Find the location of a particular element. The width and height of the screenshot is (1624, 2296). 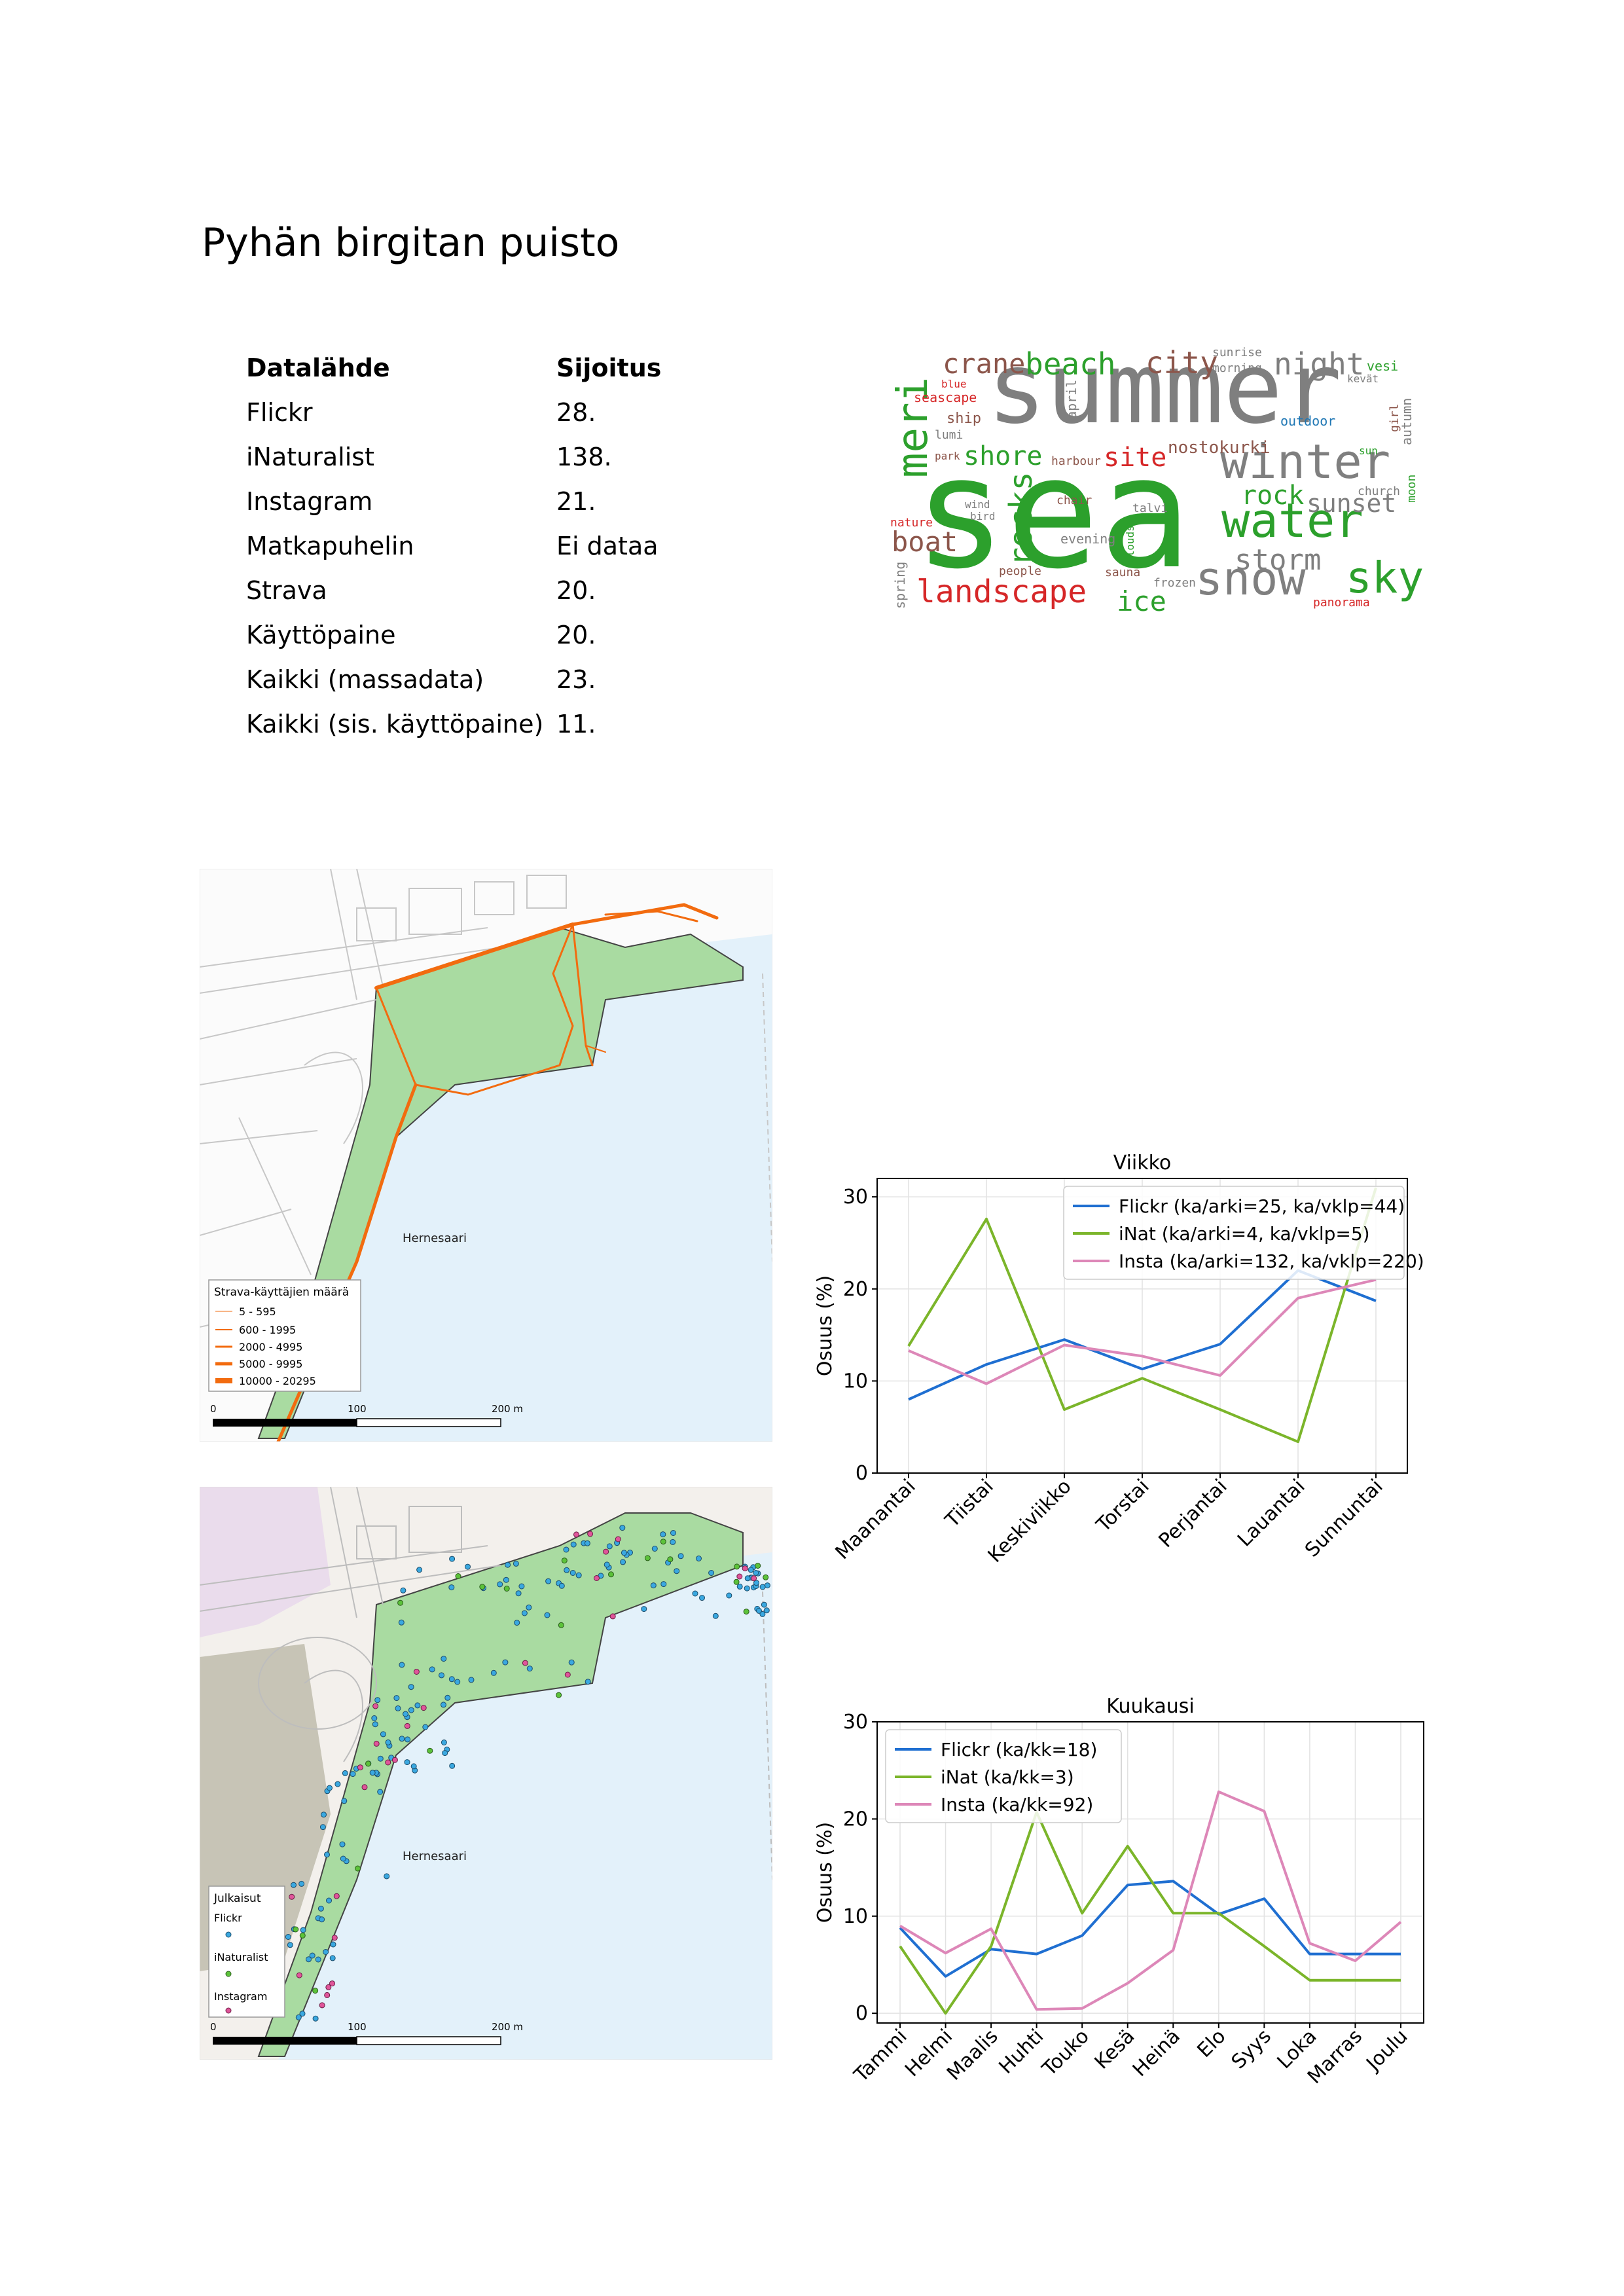

row-rank: Ei dataa is located at coordinates (607, 546).